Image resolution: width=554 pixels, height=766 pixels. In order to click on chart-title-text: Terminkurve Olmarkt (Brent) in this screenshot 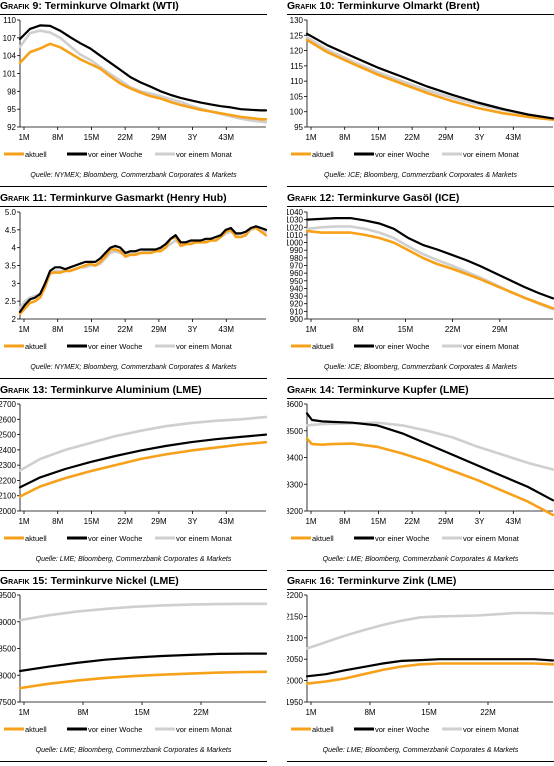, I will do `click(408, 6)`.